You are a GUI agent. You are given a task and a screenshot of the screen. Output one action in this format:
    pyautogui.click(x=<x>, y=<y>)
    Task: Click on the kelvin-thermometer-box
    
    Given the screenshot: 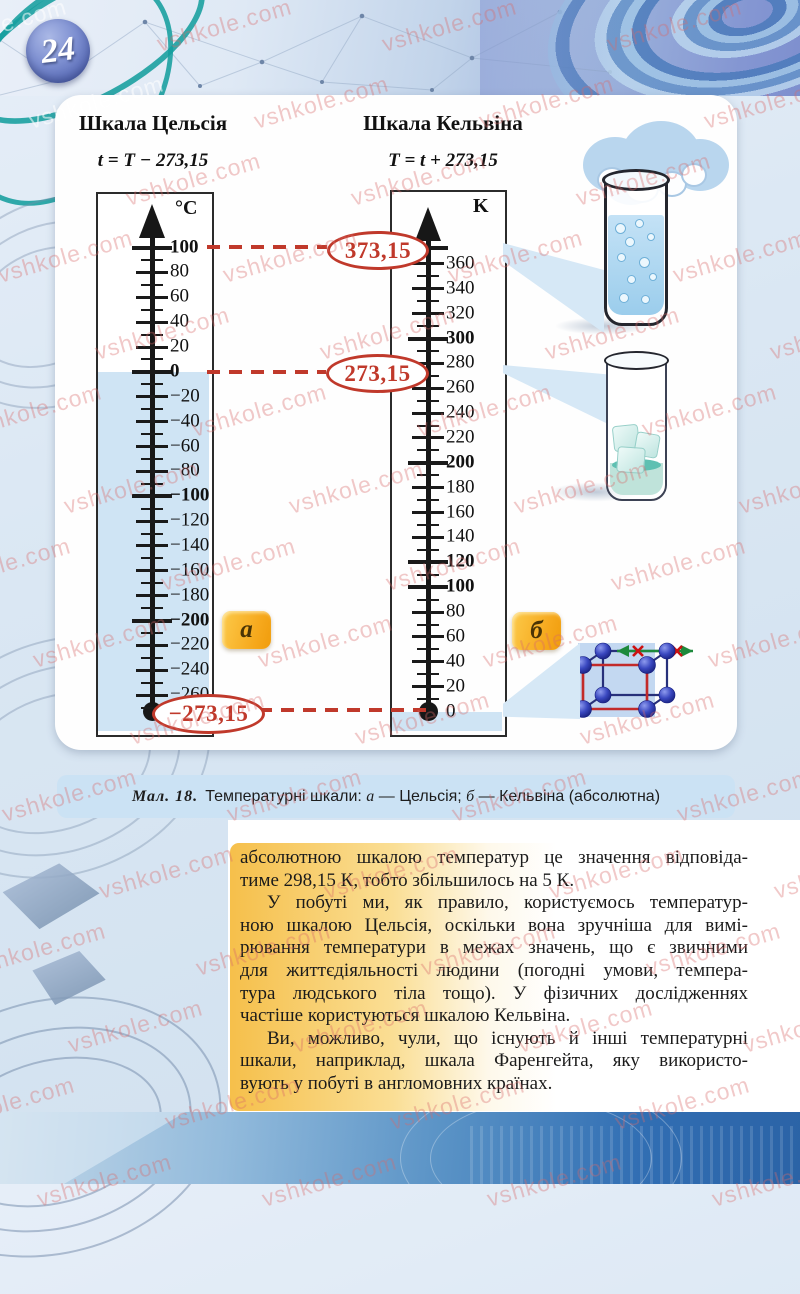 What is the action you would take?
    pyautogui.click(x=448, y=463)
    